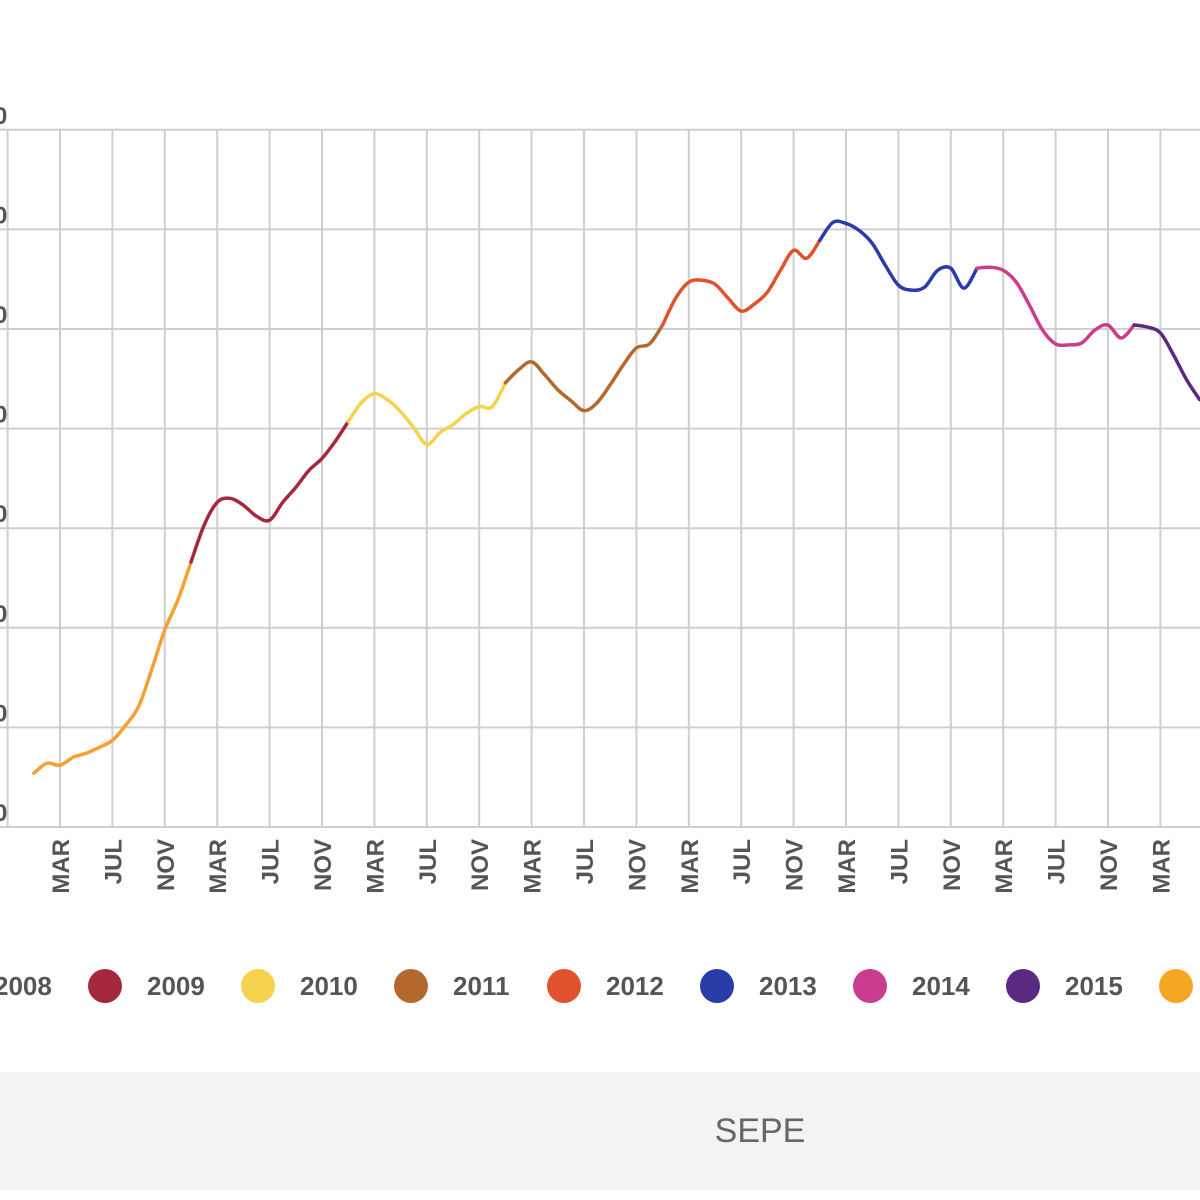 The image size is (1200, 1200). I want to click on legend-dot-next, so click(1176, 986).